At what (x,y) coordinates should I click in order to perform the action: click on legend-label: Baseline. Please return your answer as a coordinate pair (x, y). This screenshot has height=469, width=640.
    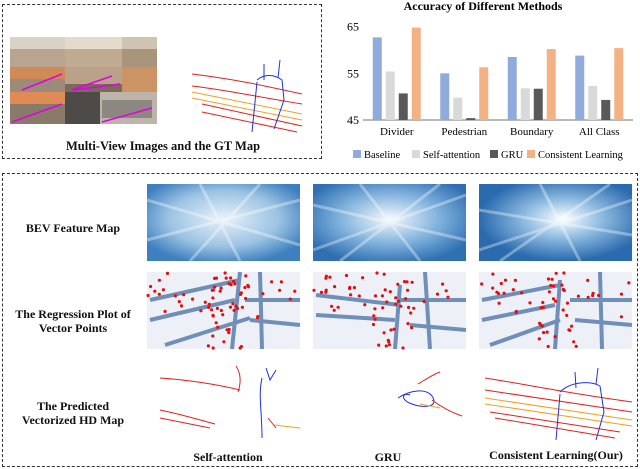
    Looking at the image, I should click on (382, 155).